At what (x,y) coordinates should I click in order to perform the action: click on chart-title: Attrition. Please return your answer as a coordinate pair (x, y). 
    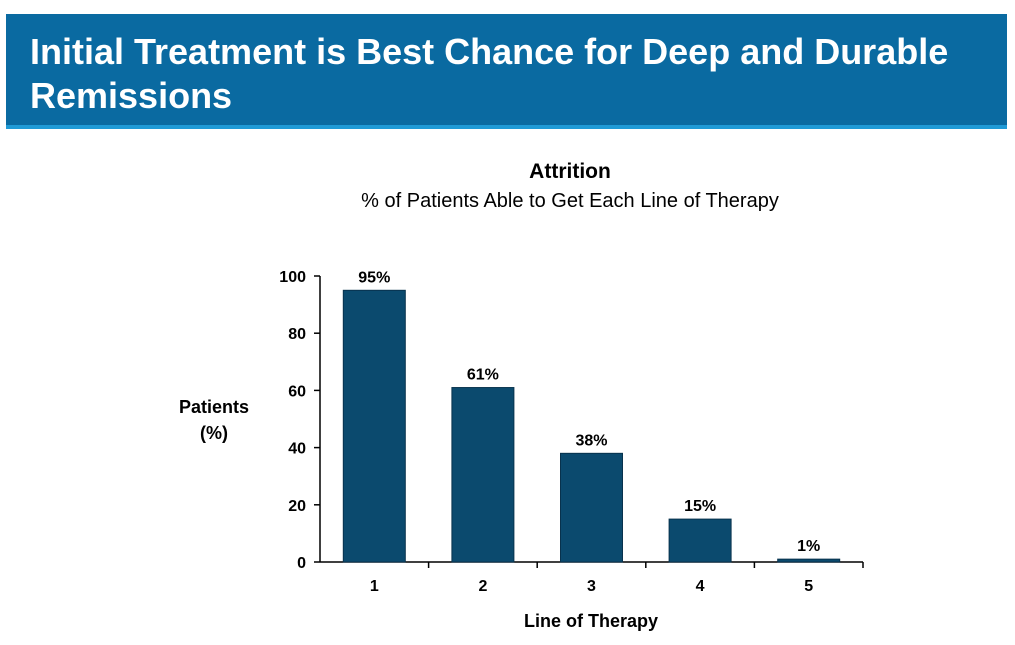
    Looking at the image, I should click on (570, 171).